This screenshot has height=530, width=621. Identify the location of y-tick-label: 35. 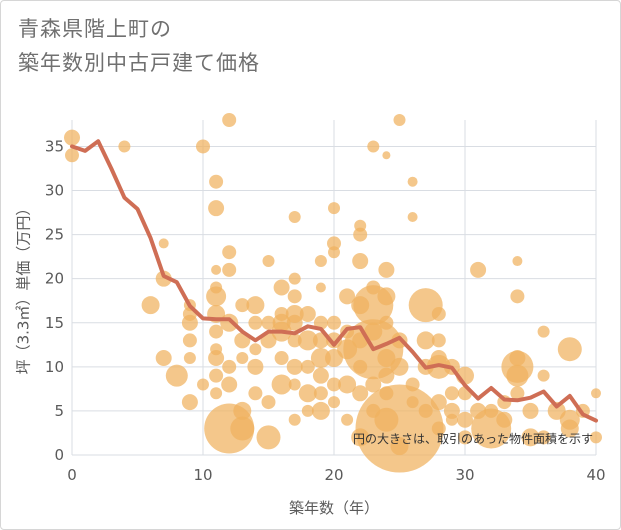
(54, 146).